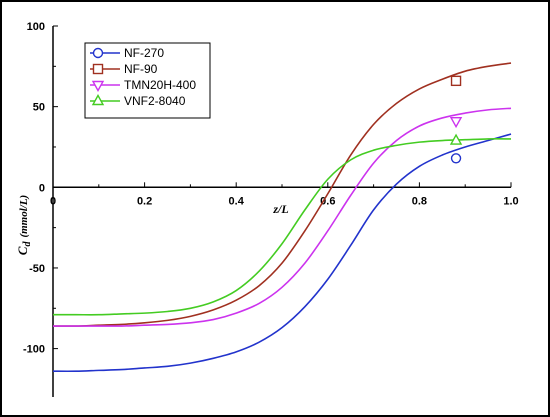 This screenshot has height=417, width=550. I want to click on legend-label-nf-270: NF-270, so click(144, 53).